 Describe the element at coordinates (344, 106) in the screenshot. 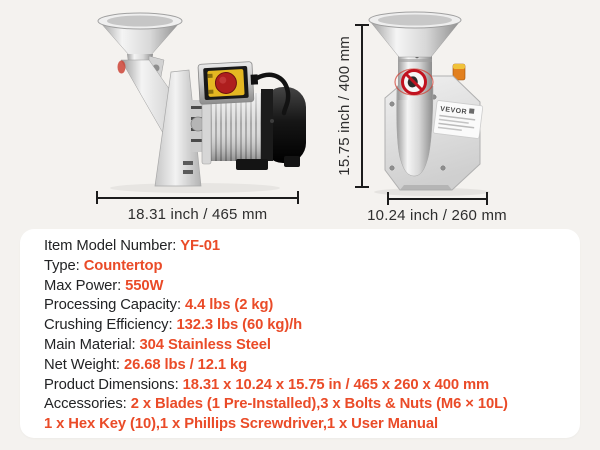

I see `dimension-label-height-front: 15.75 inch / 400 mm` at that location.